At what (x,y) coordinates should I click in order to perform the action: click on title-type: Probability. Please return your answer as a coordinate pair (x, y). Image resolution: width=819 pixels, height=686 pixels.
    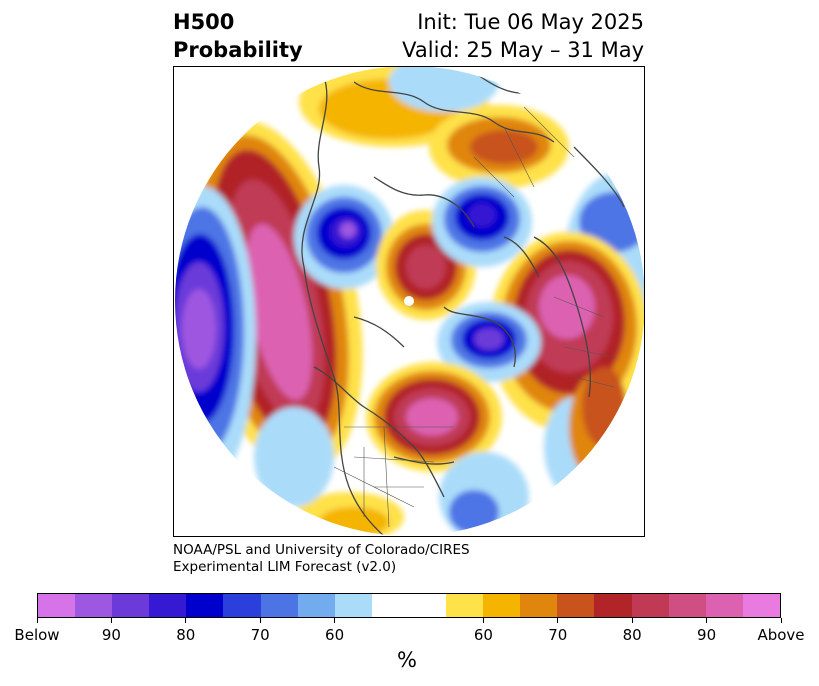
    Looking at the image, I should click on (238, 50).